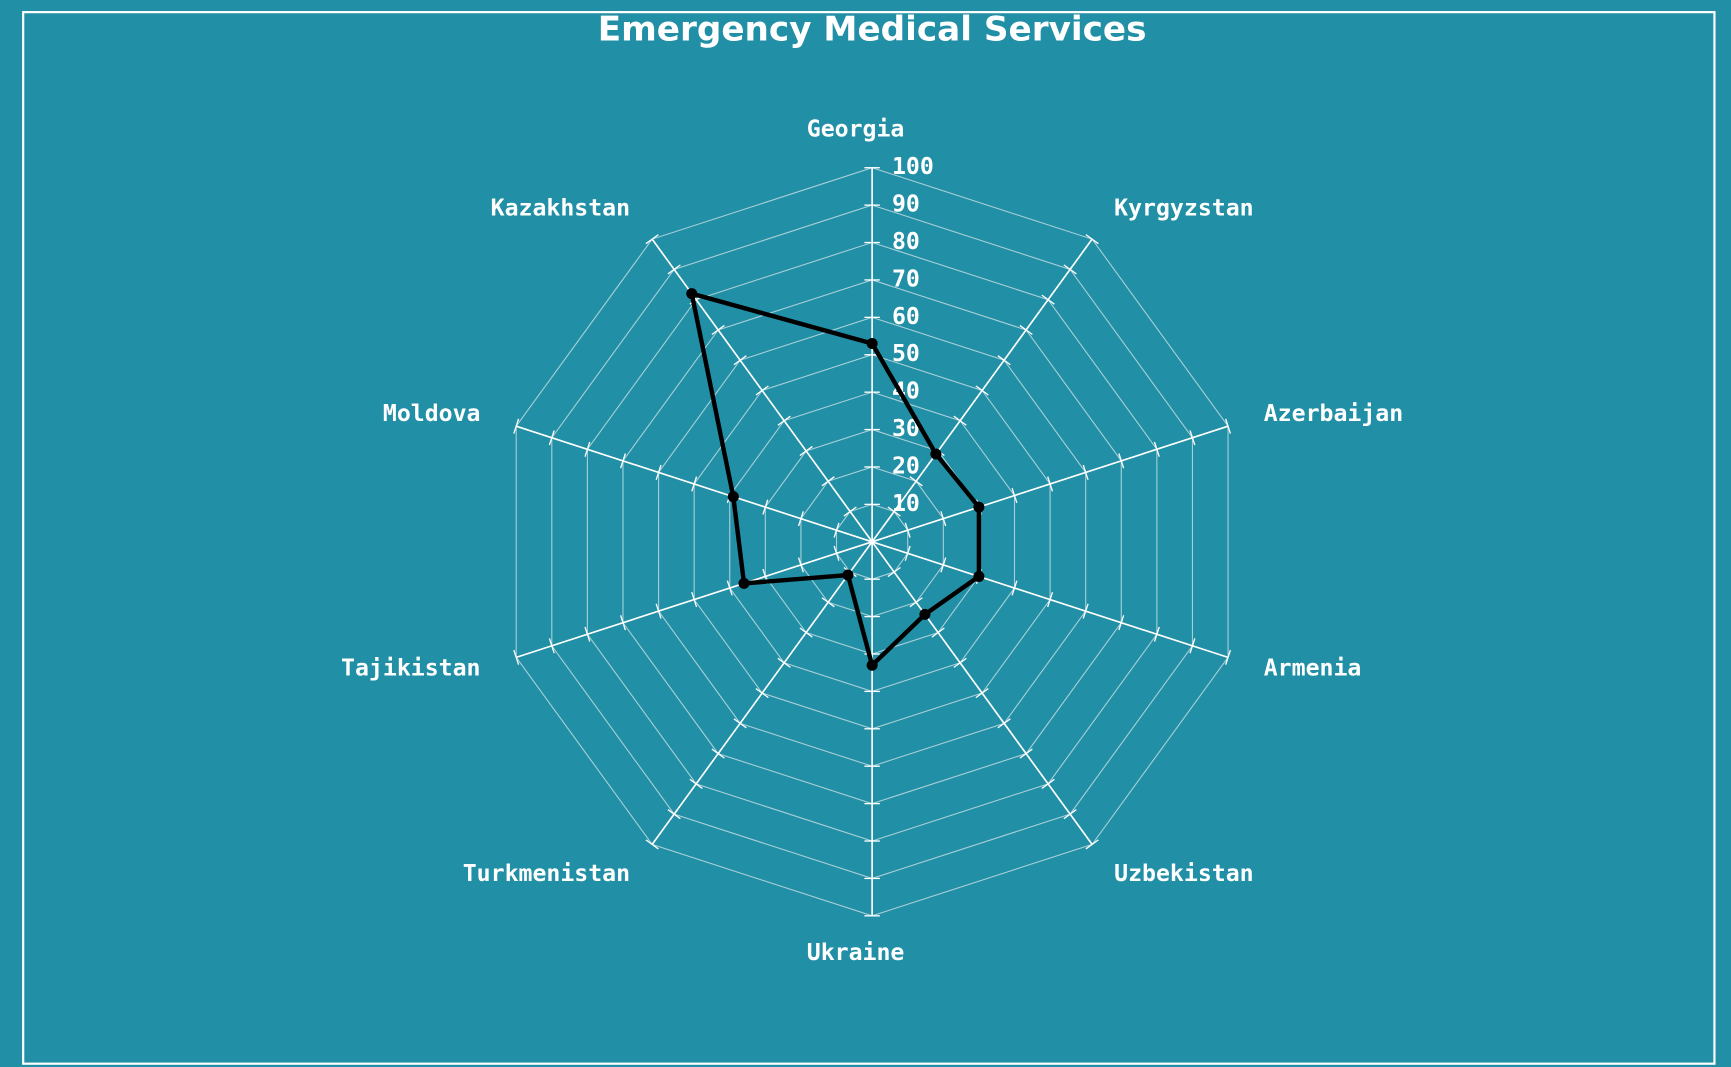 Image resolution: width=1731 pixels, height=1067 pixels. Describe the element at coordinates (872, 29) in the screenshot. I see `chart-title: Emergency Medical Services` at that location.